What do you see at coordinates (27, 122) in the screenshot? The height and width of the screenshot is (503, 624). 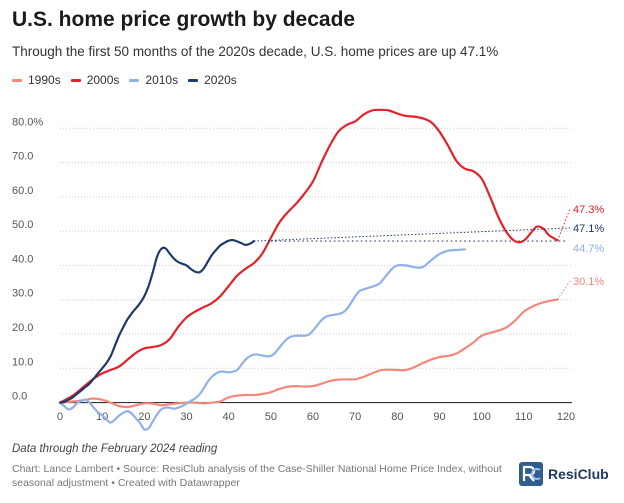 I see `y-tick-label: 80.0%` at bounding box center [27, 122].